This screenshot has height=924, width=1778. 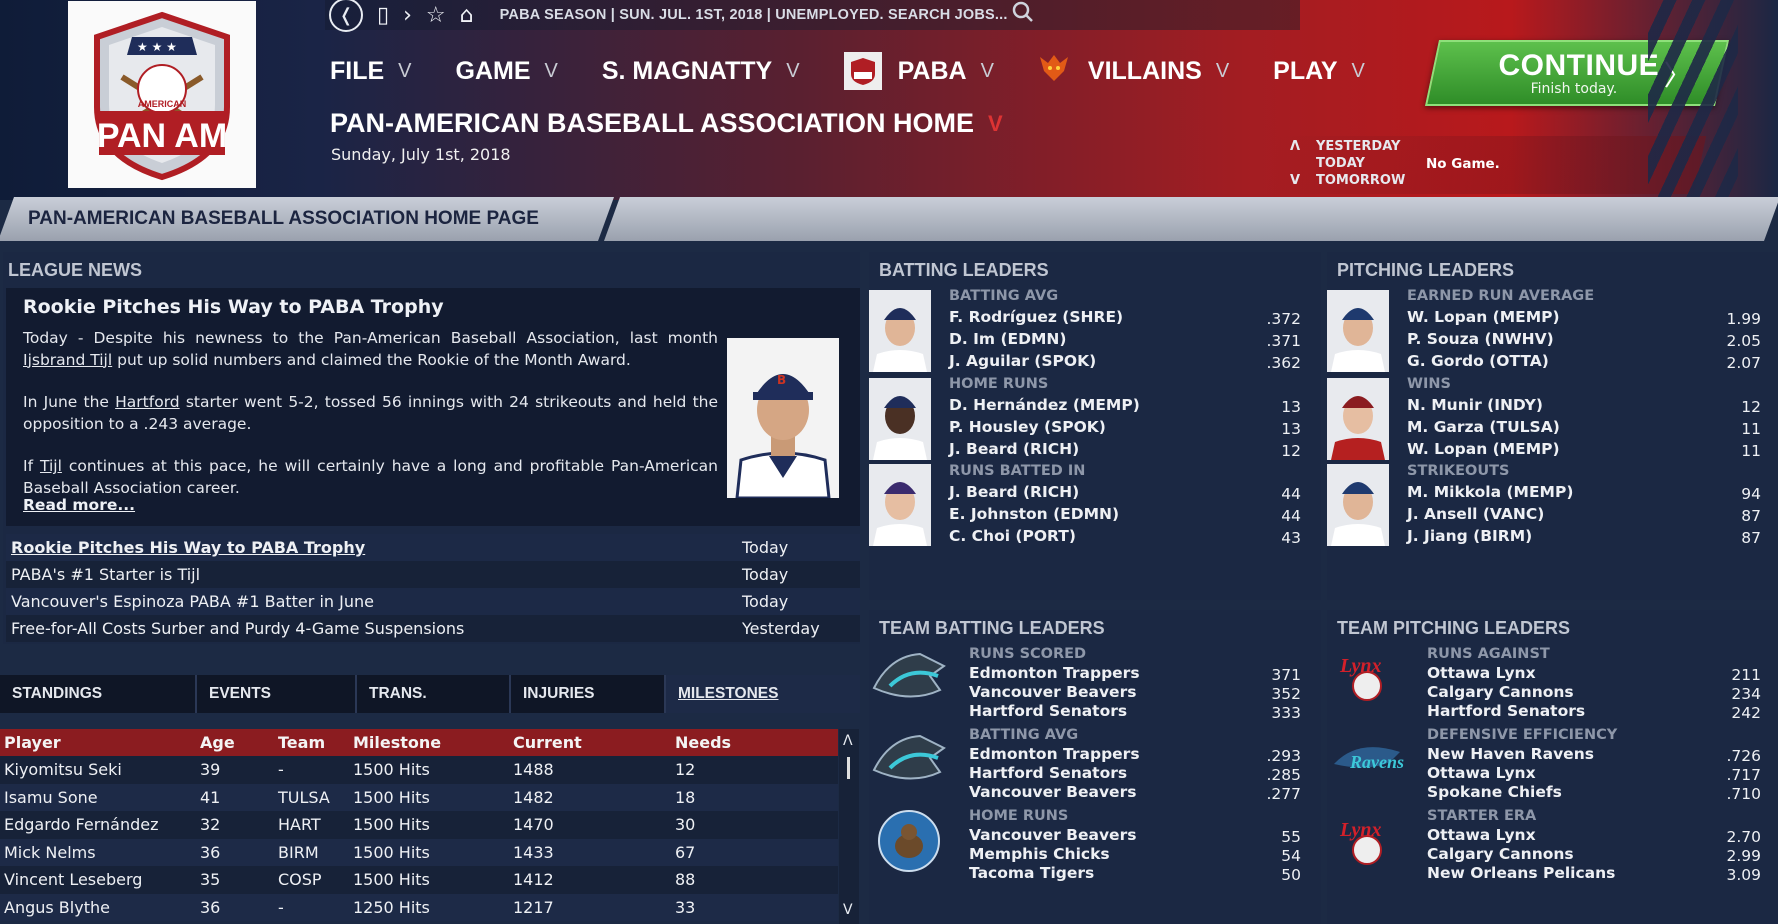 I want to click on search-icon, so click(x=1023, y=15).